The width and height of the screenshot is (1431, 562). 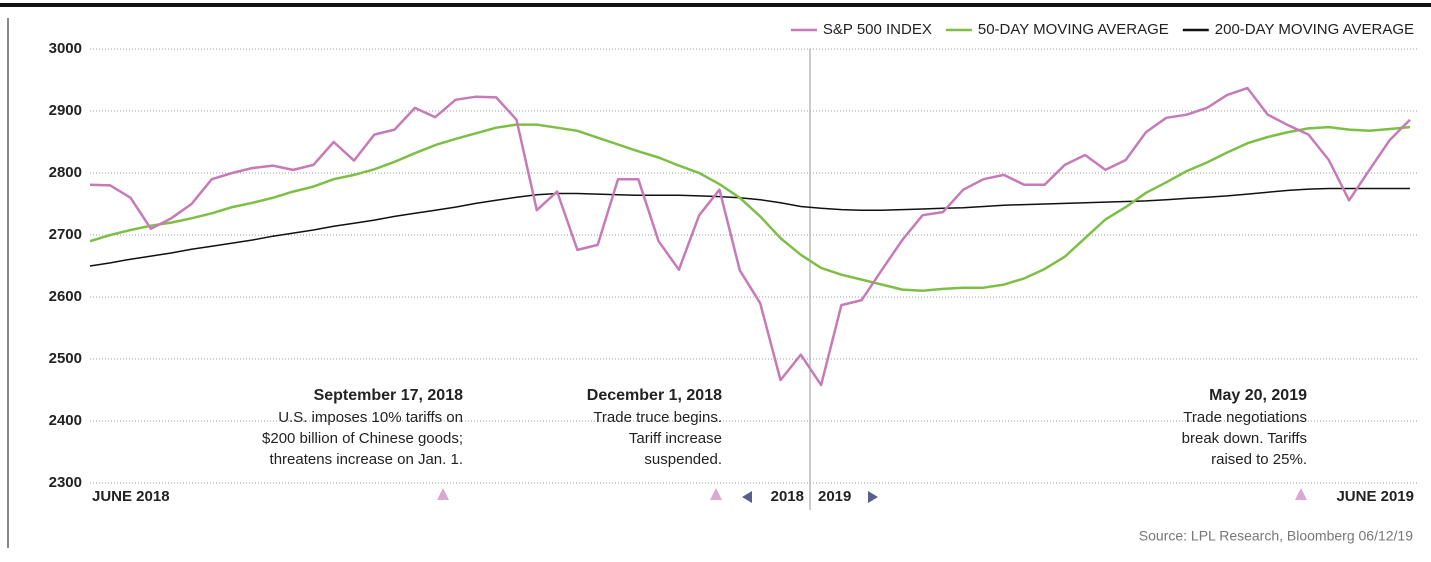 What do you see at coordinates (877, 29) in the screenshot?
I see `legend-label: S&P 500 INDEX` at bounding box center [877, 29].